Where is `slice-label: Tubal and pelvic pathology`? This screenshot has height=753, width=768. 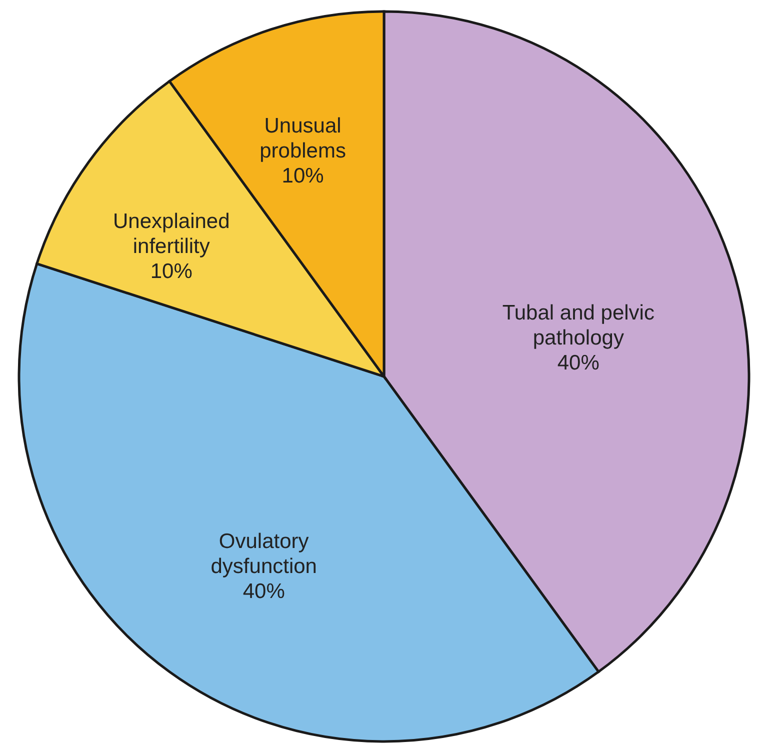
slice-label: Tubal and pelvic pathology is located at coordinates (578, 325).